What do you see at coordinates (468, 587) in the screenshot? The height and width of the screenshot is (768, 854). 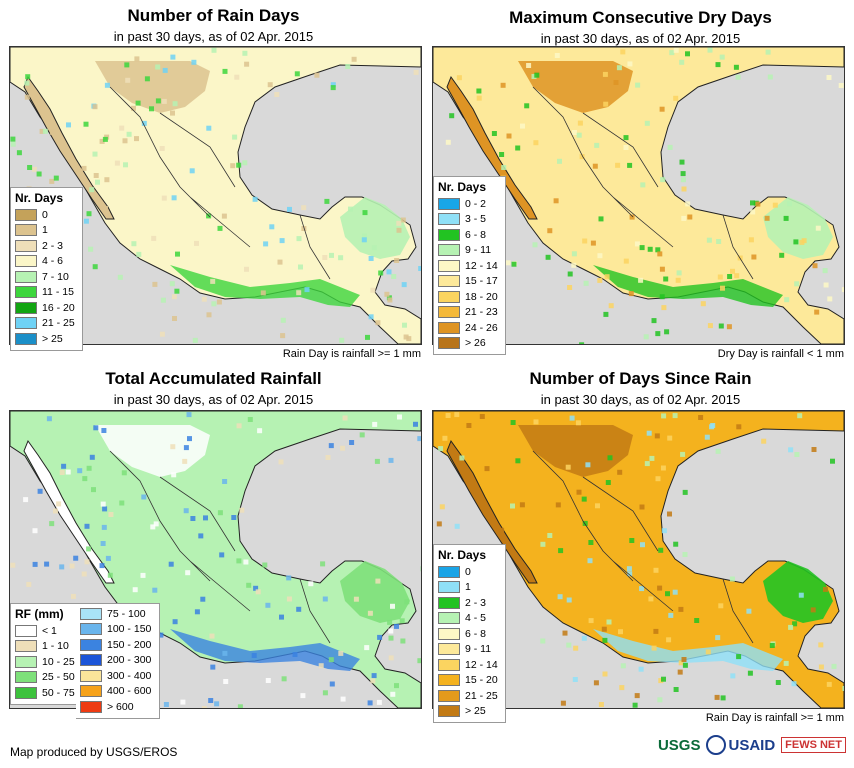 I see `legend-label: 1` at bounding box center [468, 587].